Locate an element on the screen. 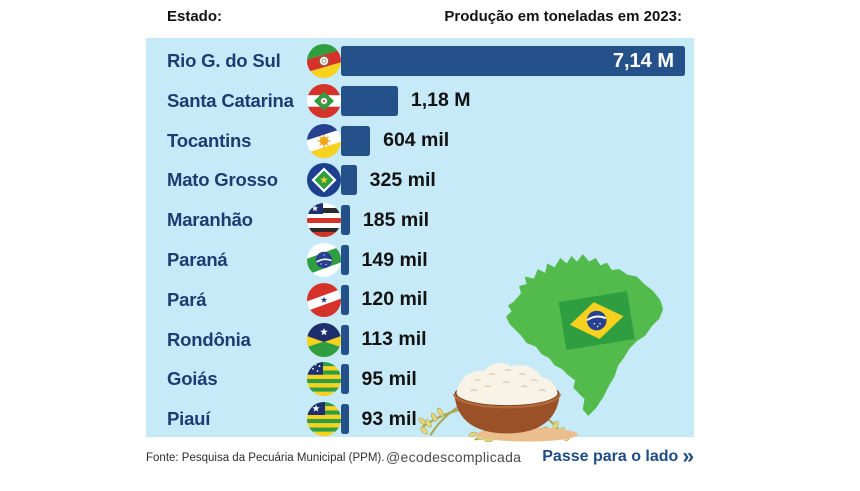 The height and width of the screenshot is (491, 860). bar-row: Rio G. do Sul 7,14 M is located at coordinates (420, 61).